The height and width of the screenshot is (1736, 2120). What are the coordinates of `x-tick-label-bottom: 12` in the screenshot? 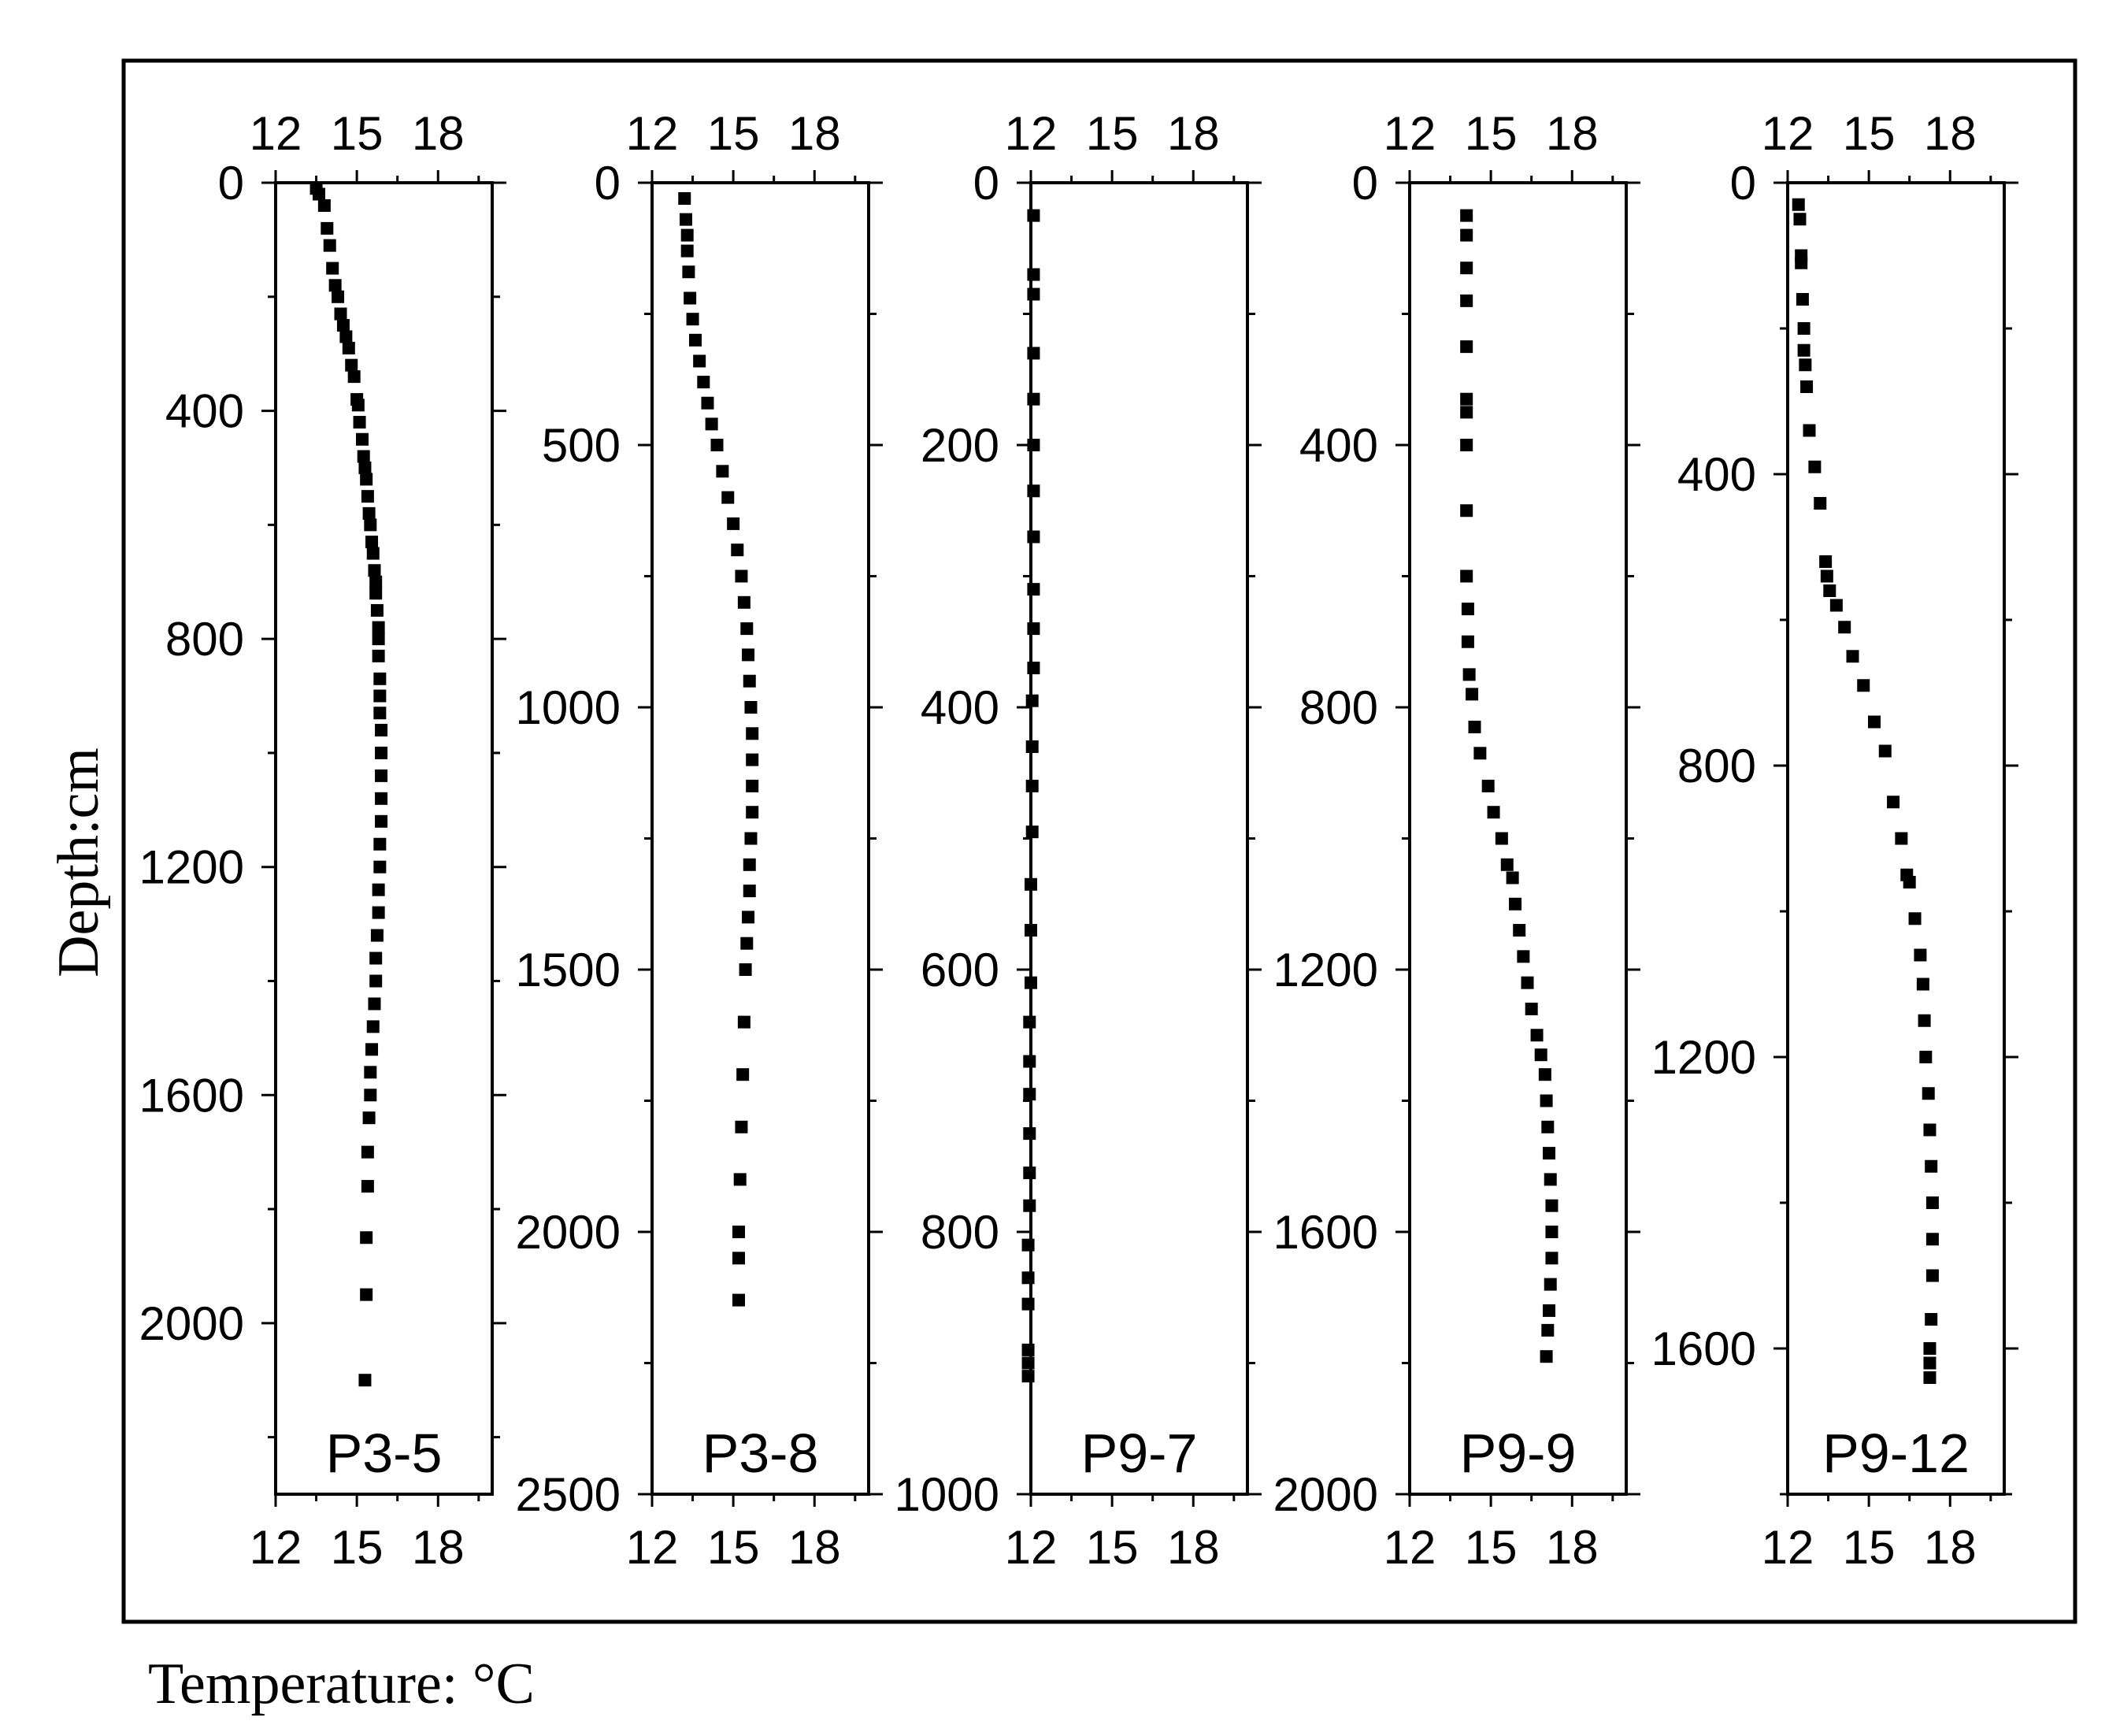 It's located at (652, 1548).